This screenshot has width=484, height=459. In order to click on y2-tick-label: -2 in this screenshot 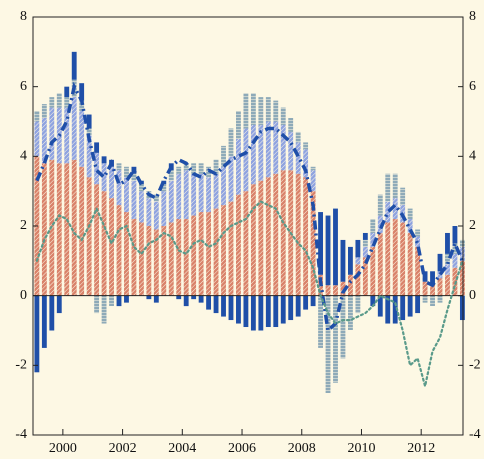, I will do `click(475, 365)`.